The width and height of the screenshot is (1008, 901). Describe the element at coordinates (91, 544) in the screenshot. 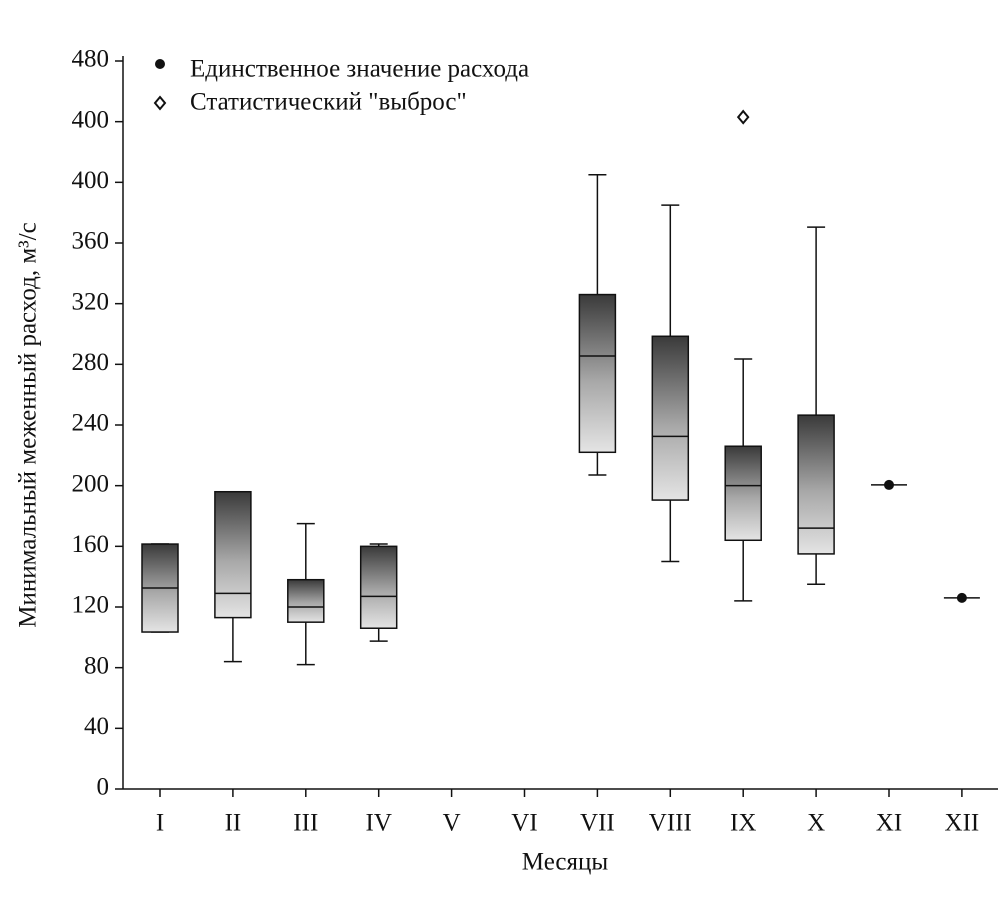

I see `y-tick-label: 160` at that location.